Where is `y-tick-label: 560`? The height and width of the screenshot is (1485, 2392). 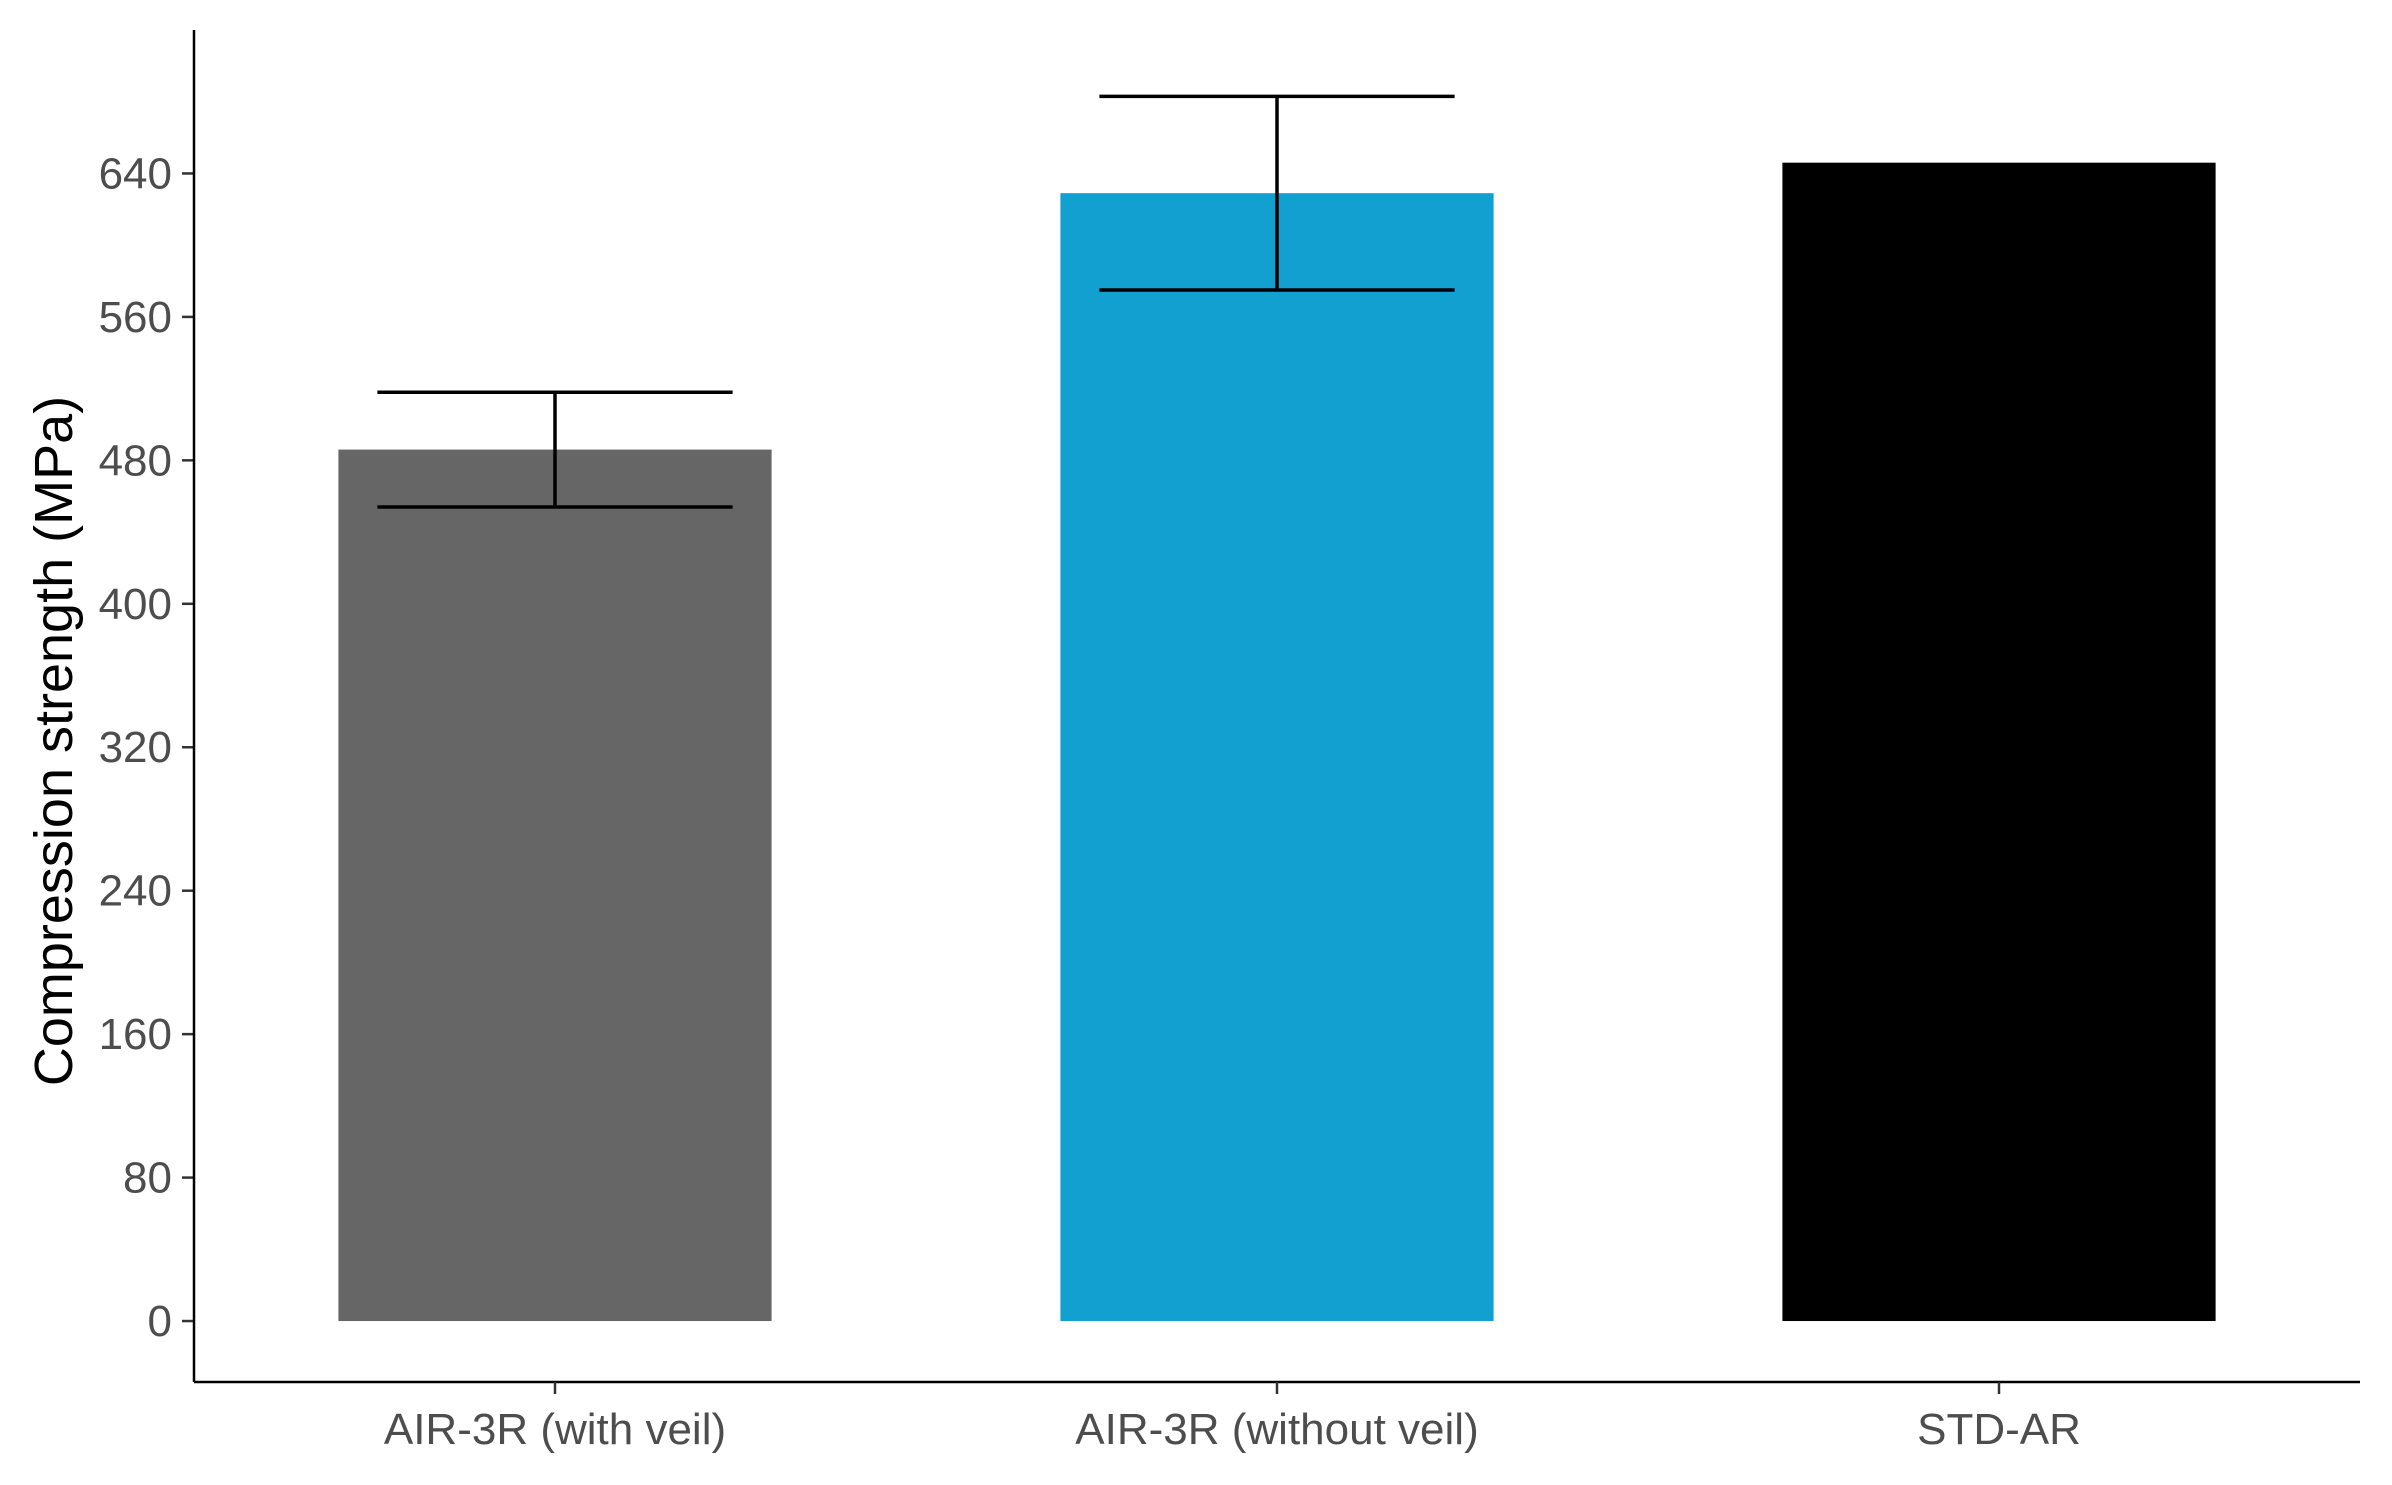 y-tick-label: 560 is located at coordinates (135, 317).